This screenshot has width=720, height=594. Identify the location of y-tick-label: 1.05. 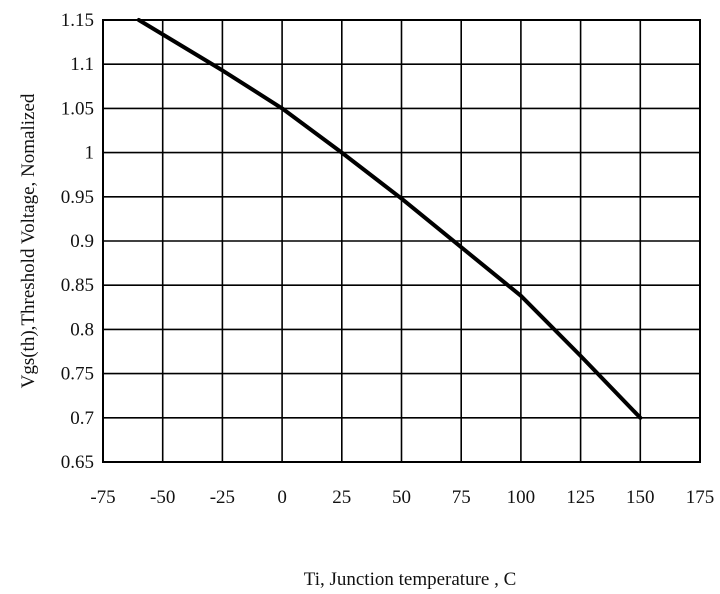
(77, 108).